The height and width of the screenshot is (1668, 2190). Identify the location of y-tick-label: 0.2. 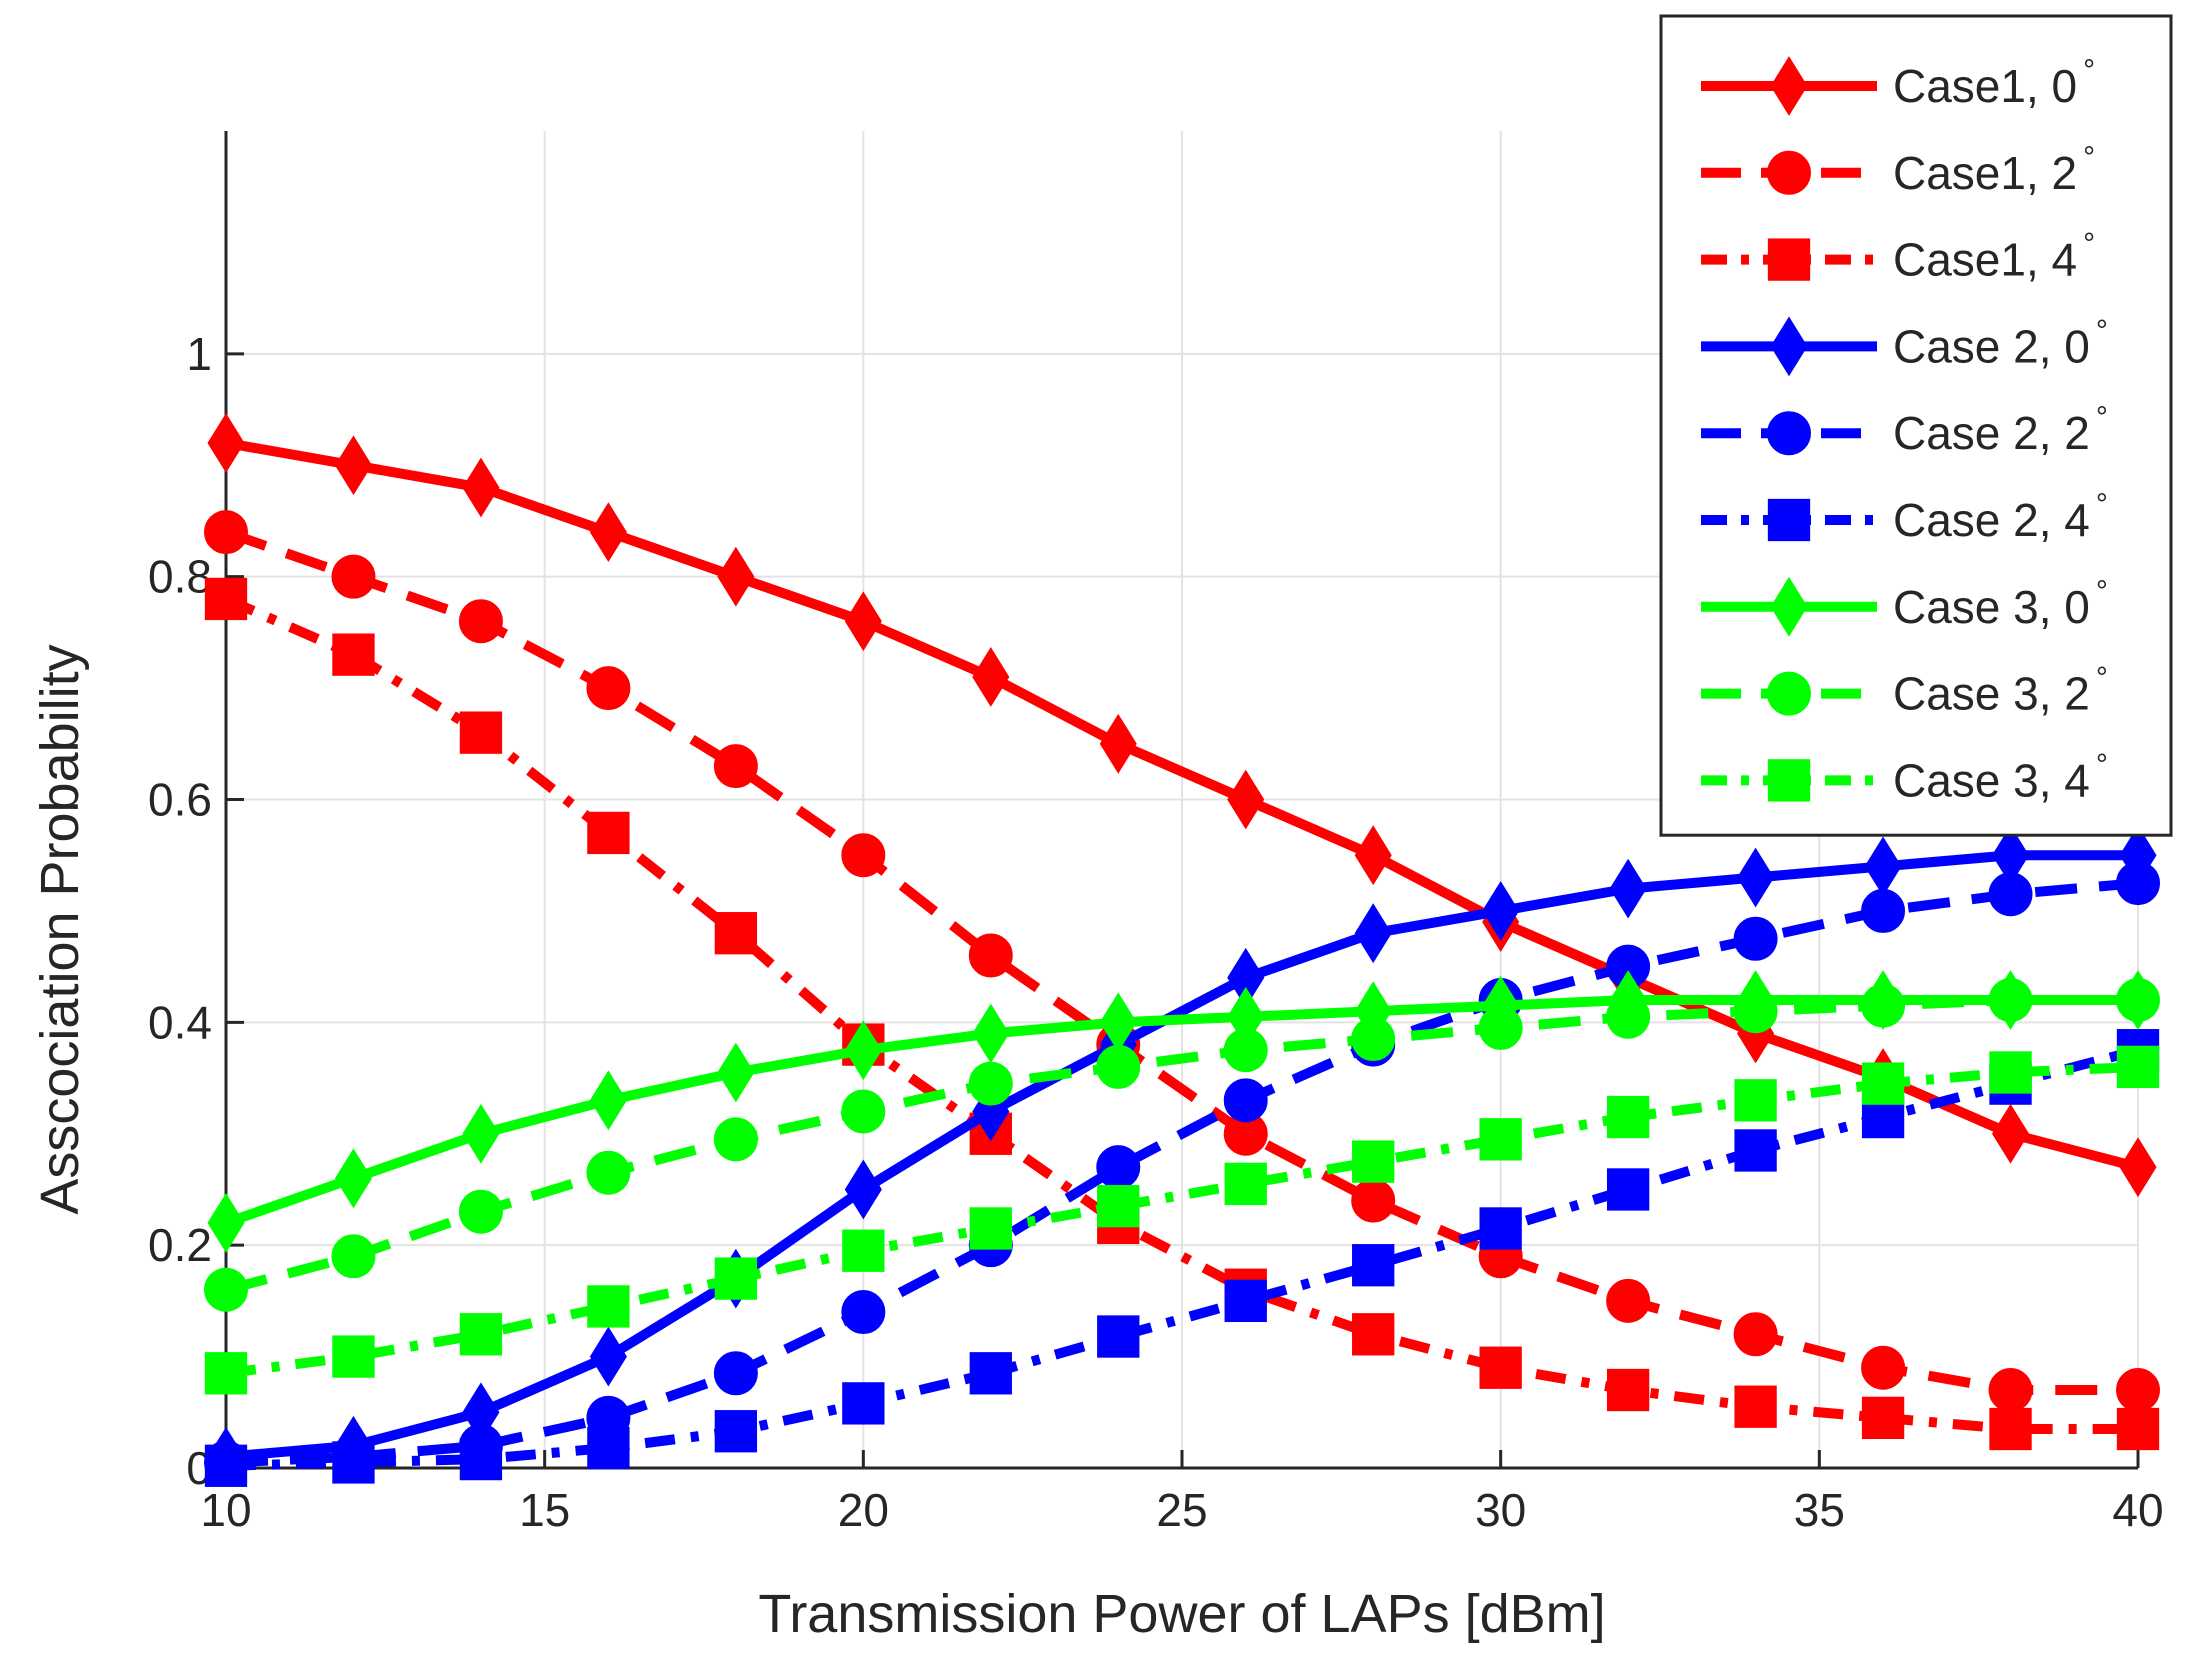
(180, 1245).